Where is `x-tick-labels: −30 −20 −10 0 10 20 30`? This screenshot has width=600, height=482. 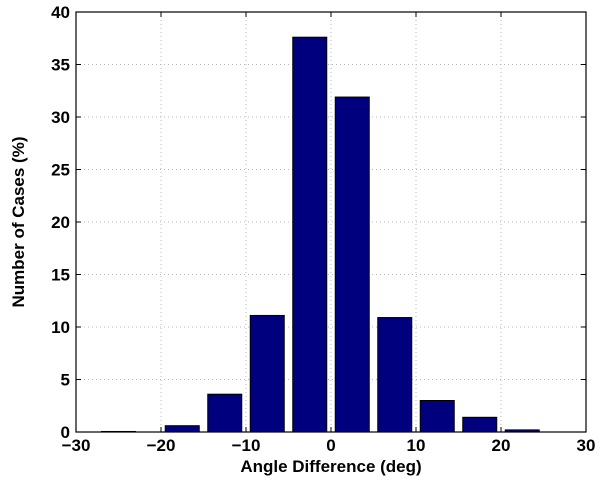 x-tick-labels: −30 −20 −10 0 10 20 30 is located at coordinates (329, 445).